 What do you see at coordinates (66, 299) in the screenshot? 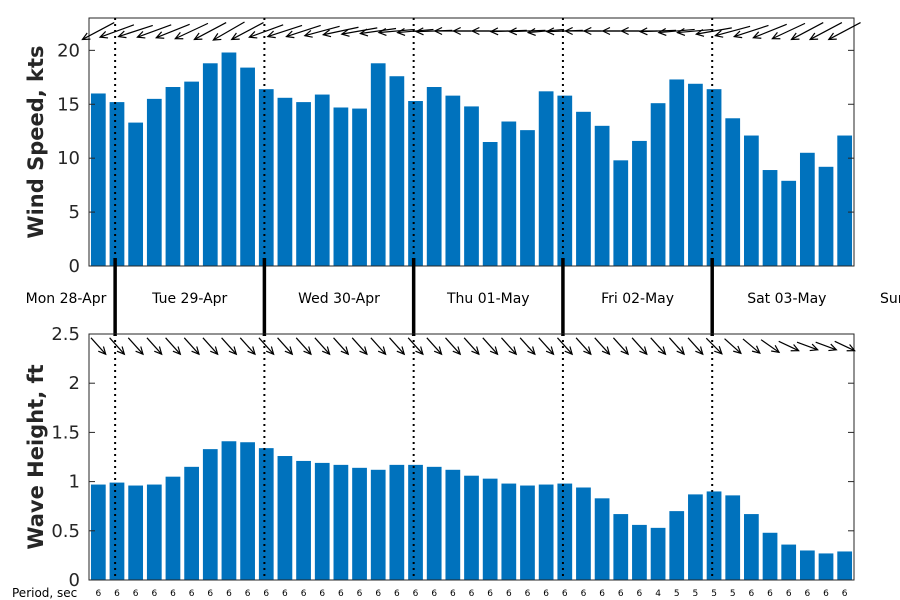
I see `day-label: Mon 28-Apr` at bounding box center [66, 299].